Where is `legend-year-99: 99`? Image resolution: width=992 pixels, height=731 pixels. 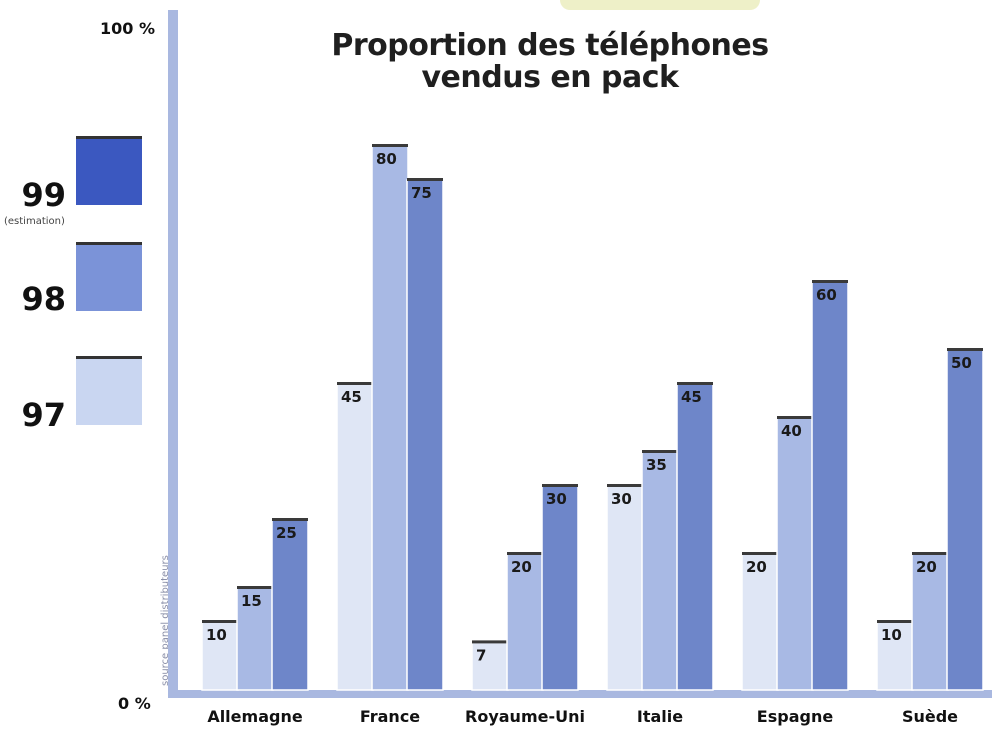
legend-year-99: 99 is located at coordinates (43, 195).